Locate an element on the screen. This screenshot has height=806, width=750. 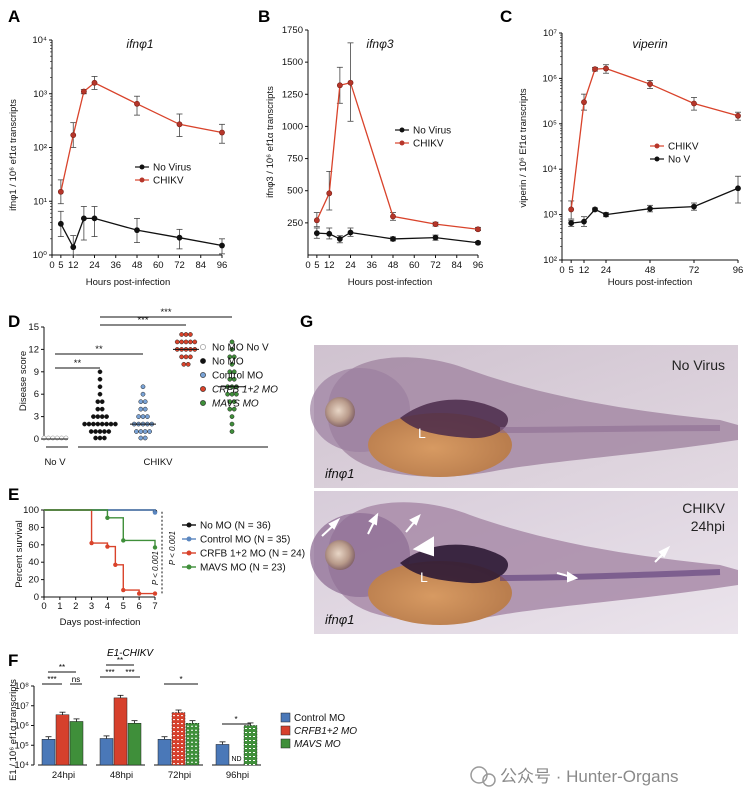
chart-d-group-label-chikv: CHIKV is located at coordinates (158, 462).